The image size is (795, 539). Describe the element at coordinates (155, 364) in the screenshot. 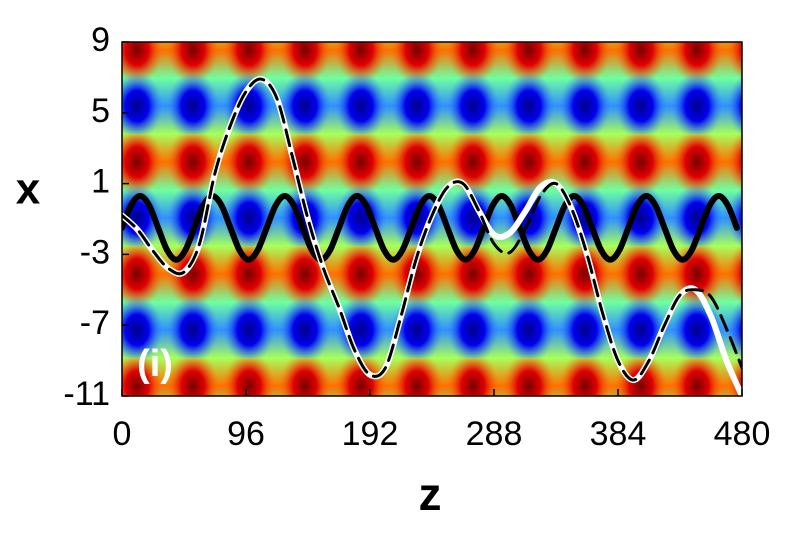

I see `annotation: (i)` at that location.